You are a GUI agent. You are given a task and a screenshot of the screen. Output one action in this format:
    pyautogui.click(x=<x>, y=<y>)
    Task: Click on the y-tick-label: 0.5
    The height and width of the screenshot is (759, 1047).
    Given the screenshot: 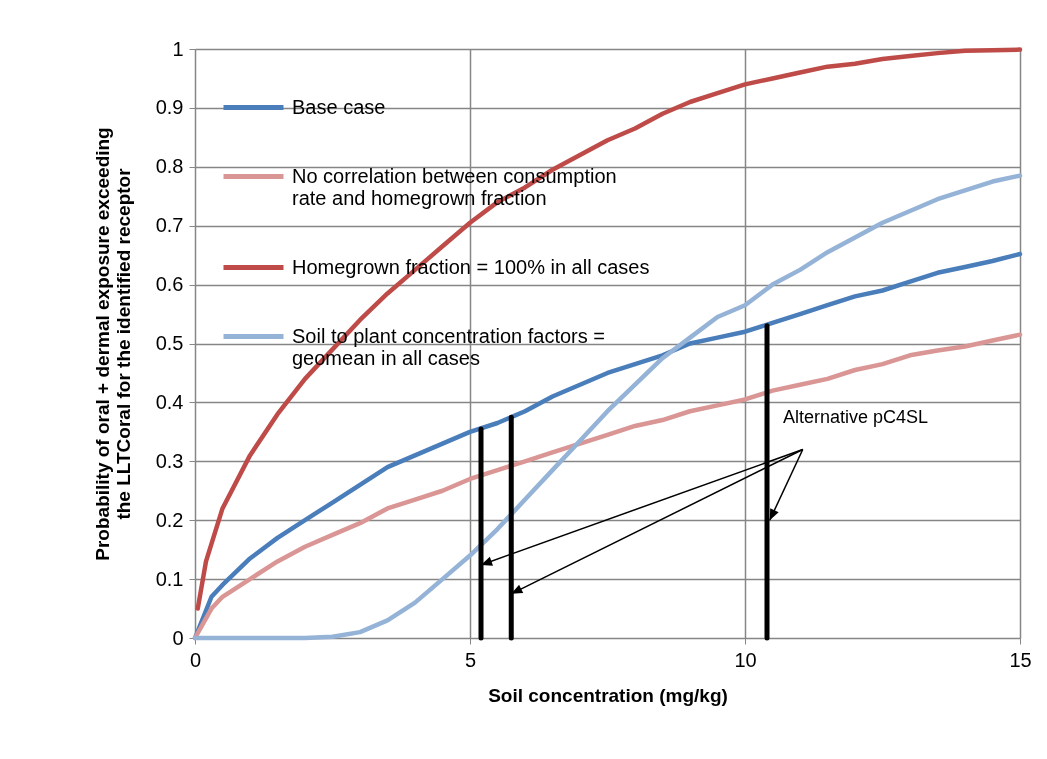 What is the action you would take?
    pyautogui.click(x=169, y=343)
    